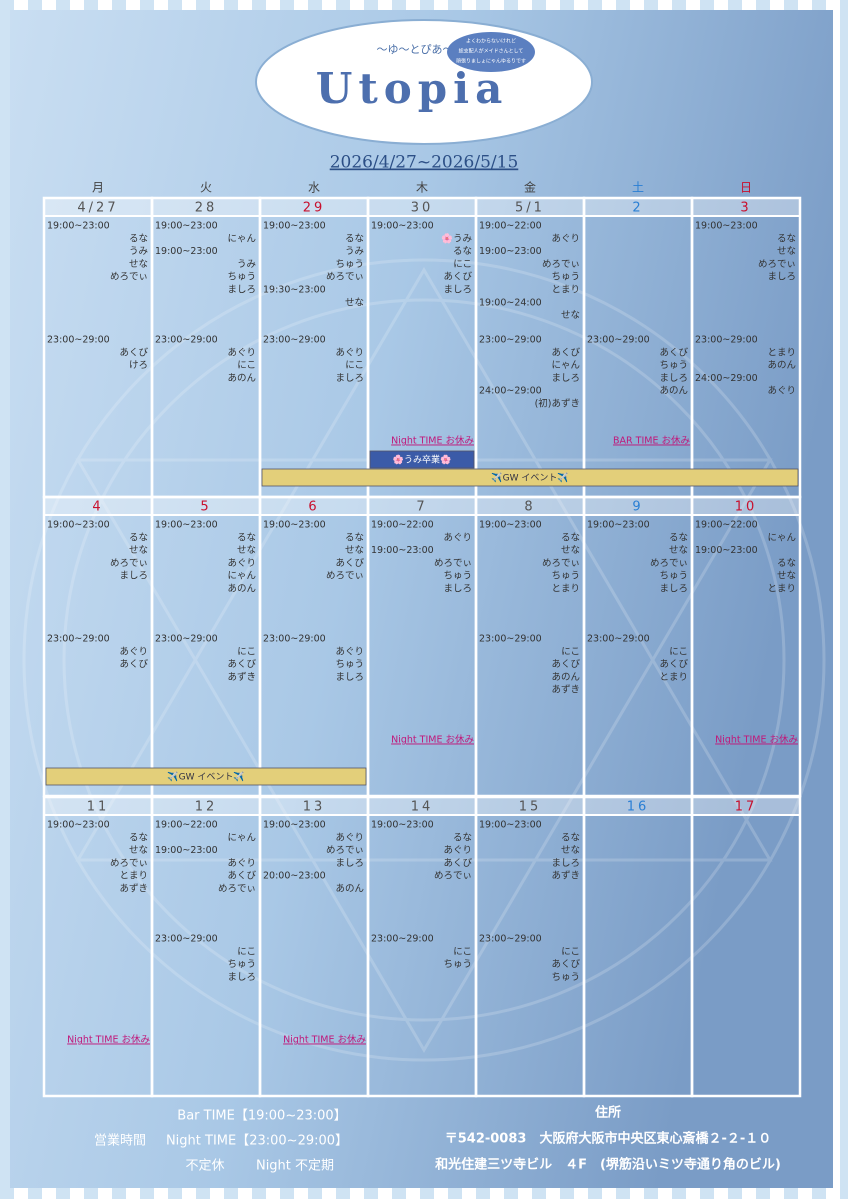 This screenshot has height=1199, width=848. Describe the element at coordinates (294, 876) in the screenshot. I see `shift-time: 20:00~23:00` at that location.